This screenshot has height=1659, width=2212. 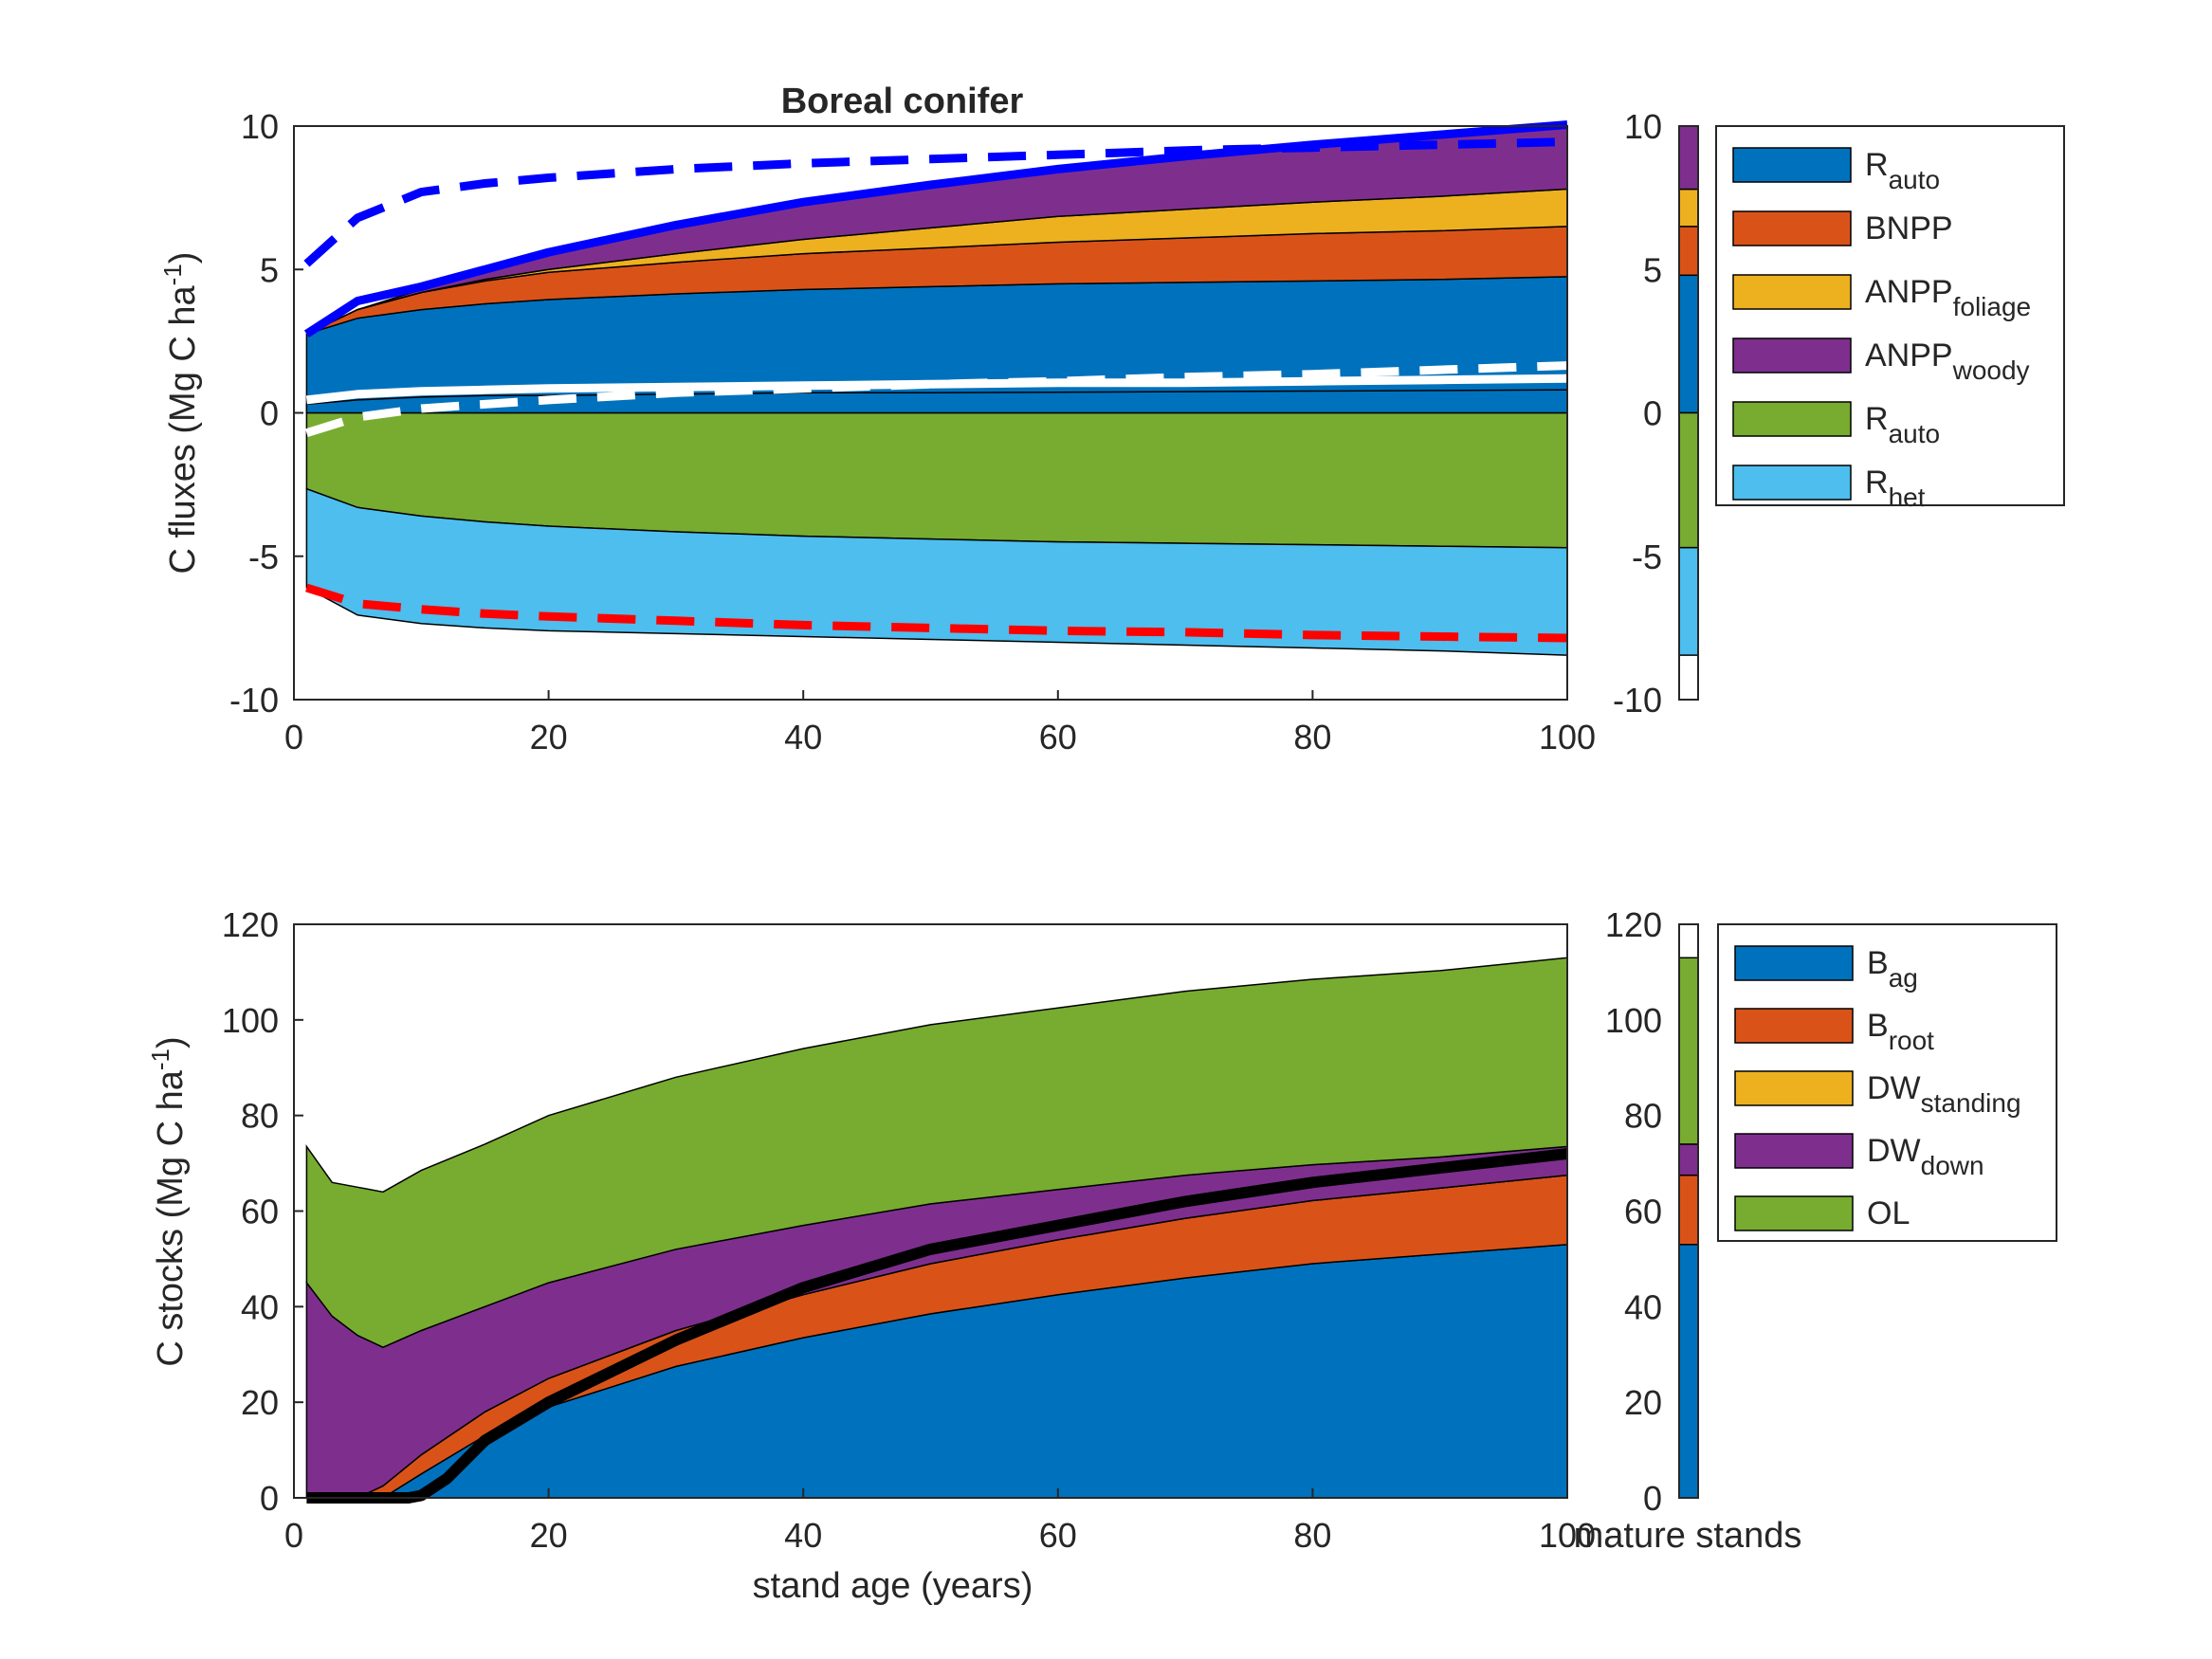 I want to click on stock-mature-bar, so click(x=1688, y=1211).